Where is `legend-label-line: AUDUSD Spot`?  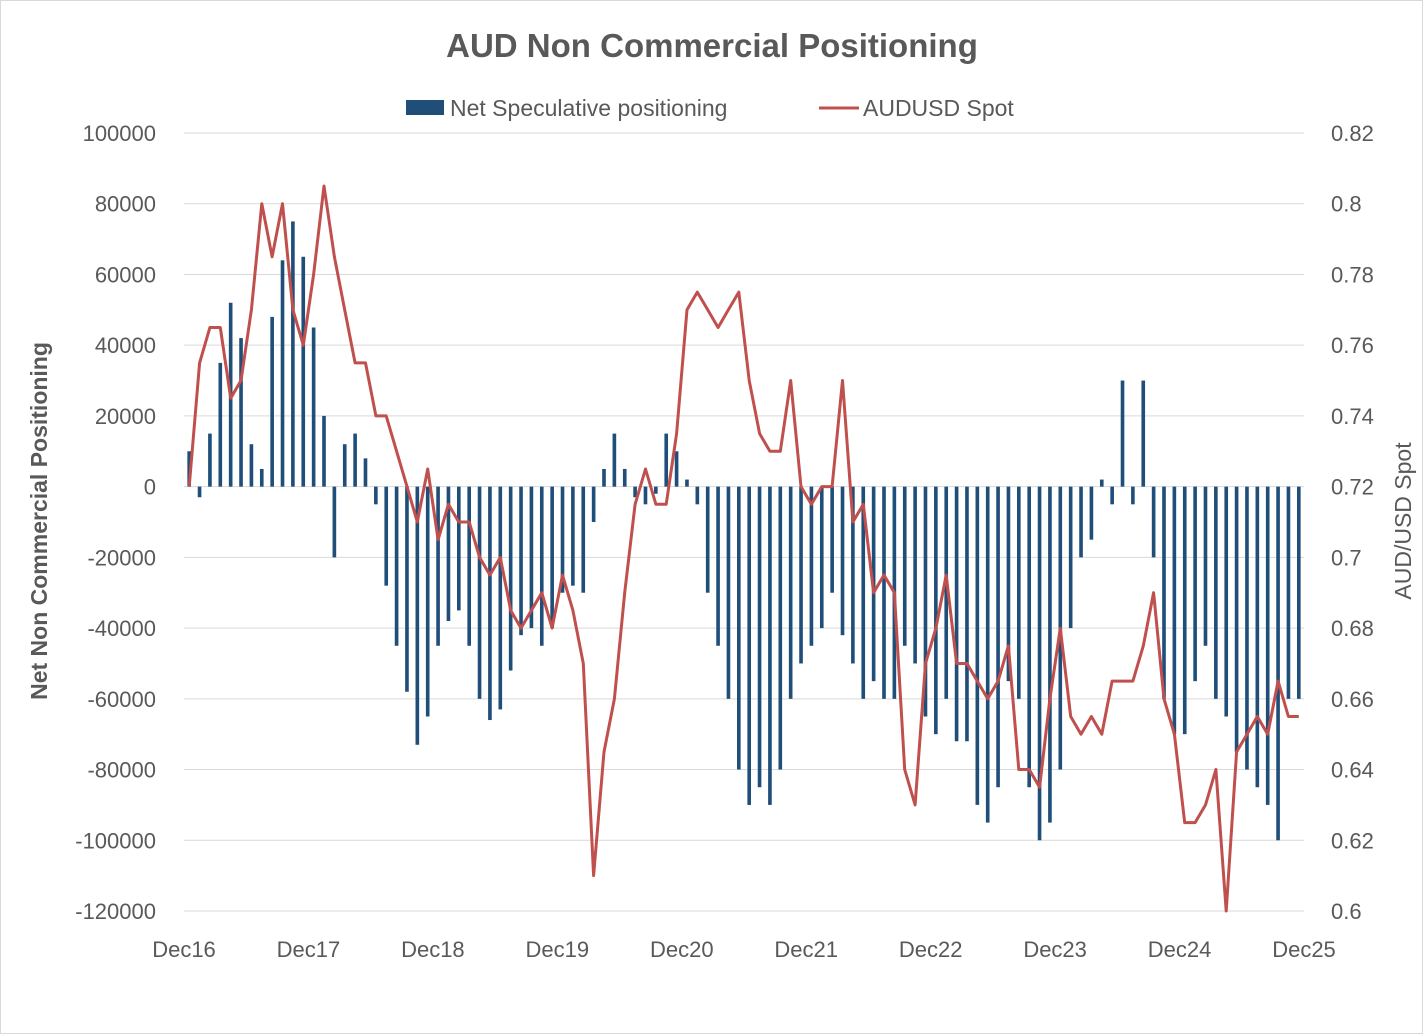 legend-label-line: AUDUSD Spot is located at coordinates (938, 108).